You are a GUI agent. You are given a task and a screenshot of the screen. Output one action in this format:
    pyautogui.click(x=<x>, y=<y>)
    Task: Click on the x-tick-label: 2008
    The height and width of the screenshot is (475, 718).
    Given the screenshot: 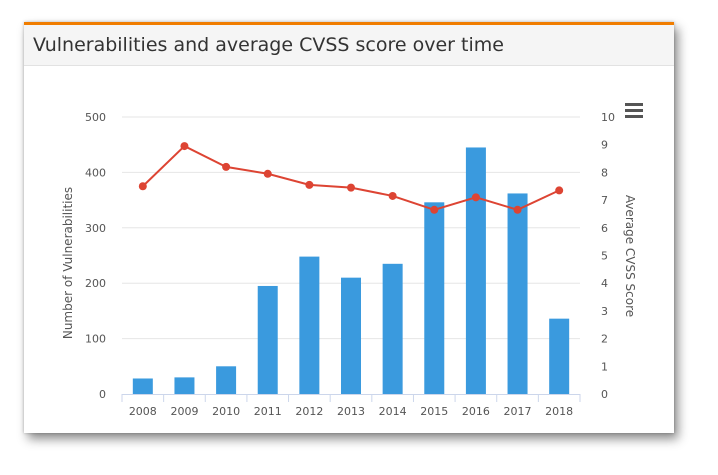 What is the action you would take?
    pyautogui.click(x=143, y=411)
    